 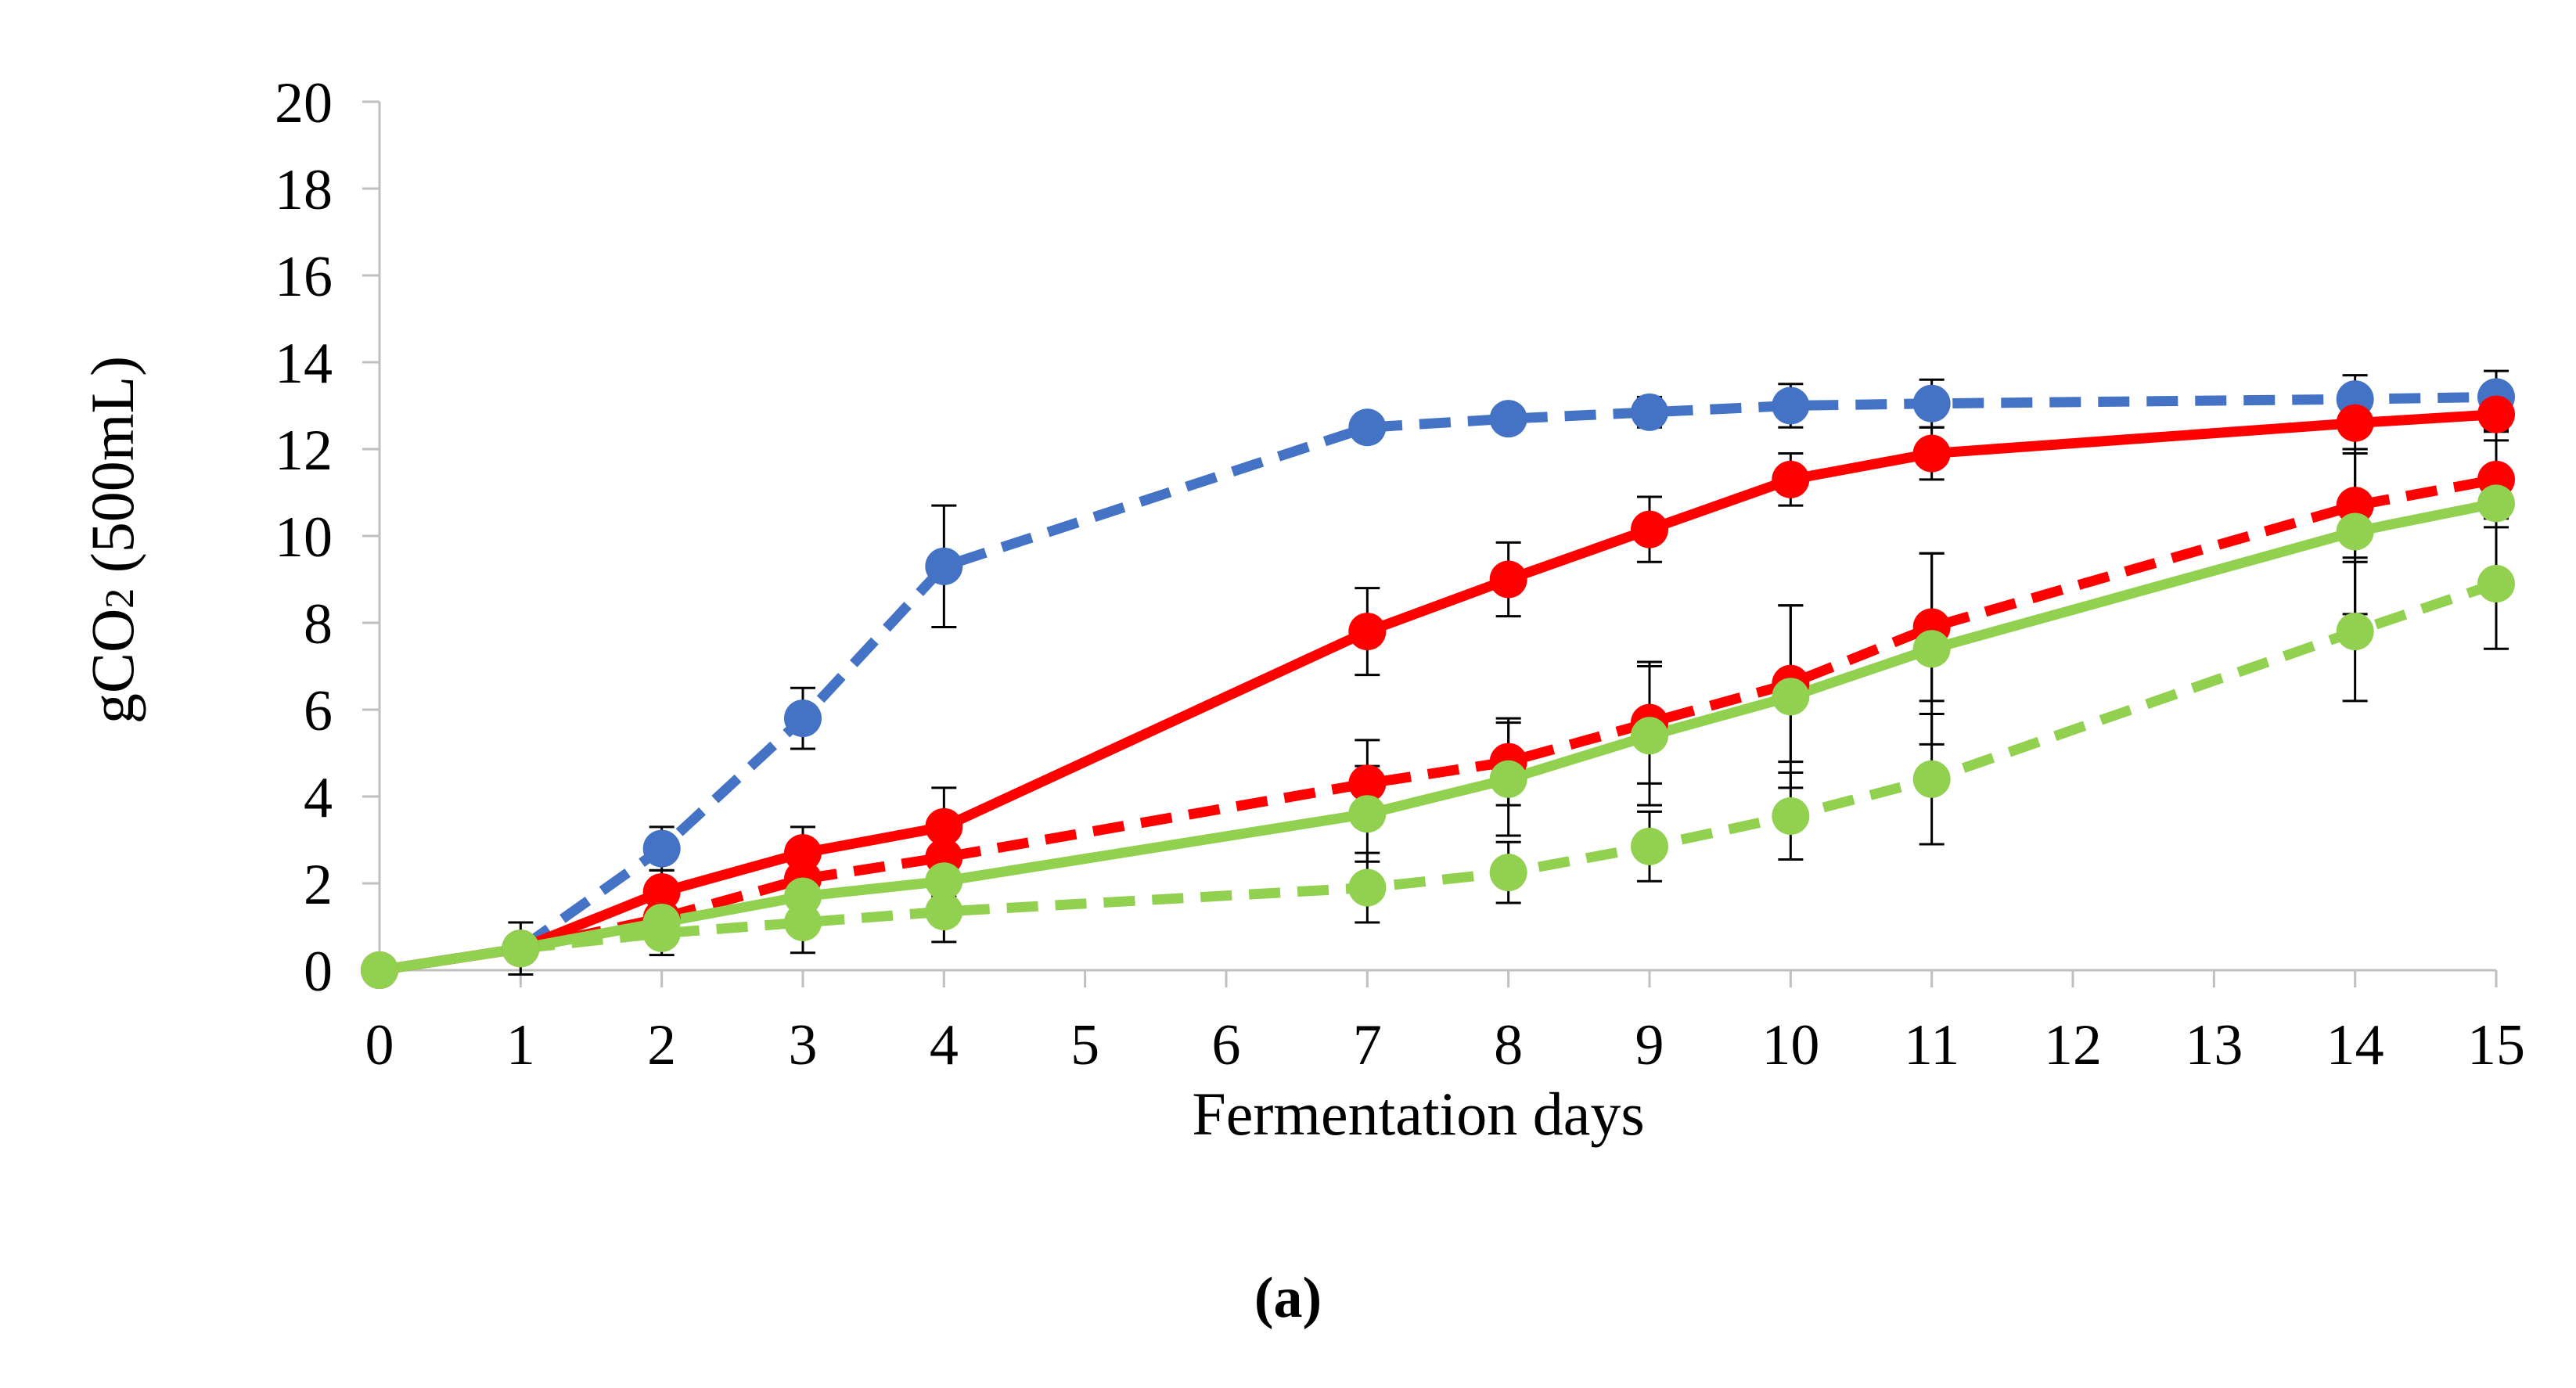 What do you see at coordinates (319, 972) in the screenshot?
I see `y-tick-label: 0` at bounding box center [319, 972].